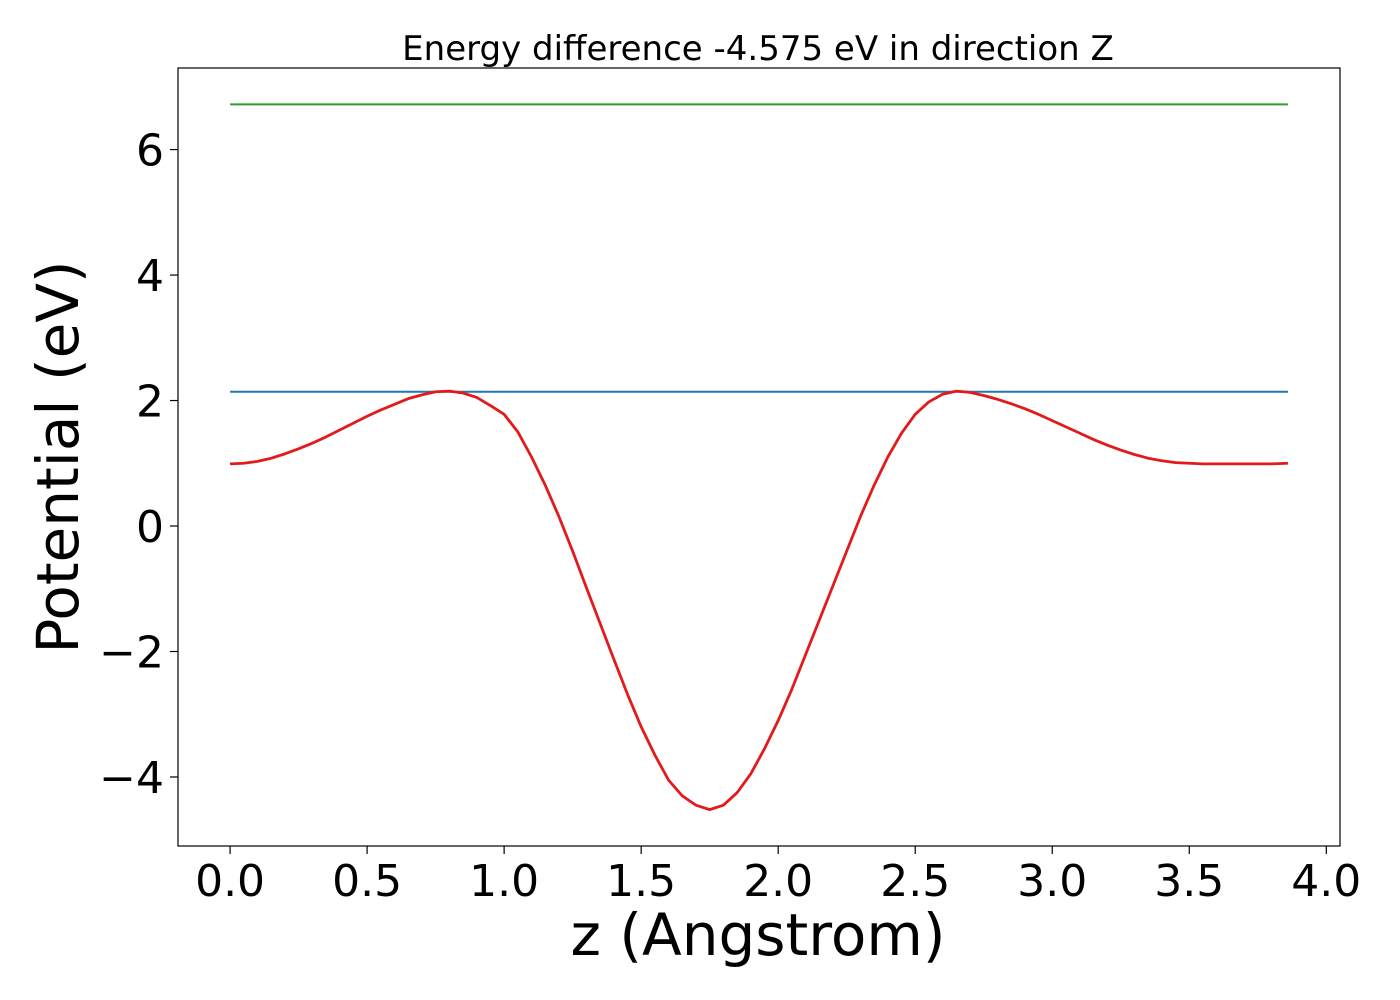  I want to click on x-tick-label-2: 1.0, so click(504, 881).